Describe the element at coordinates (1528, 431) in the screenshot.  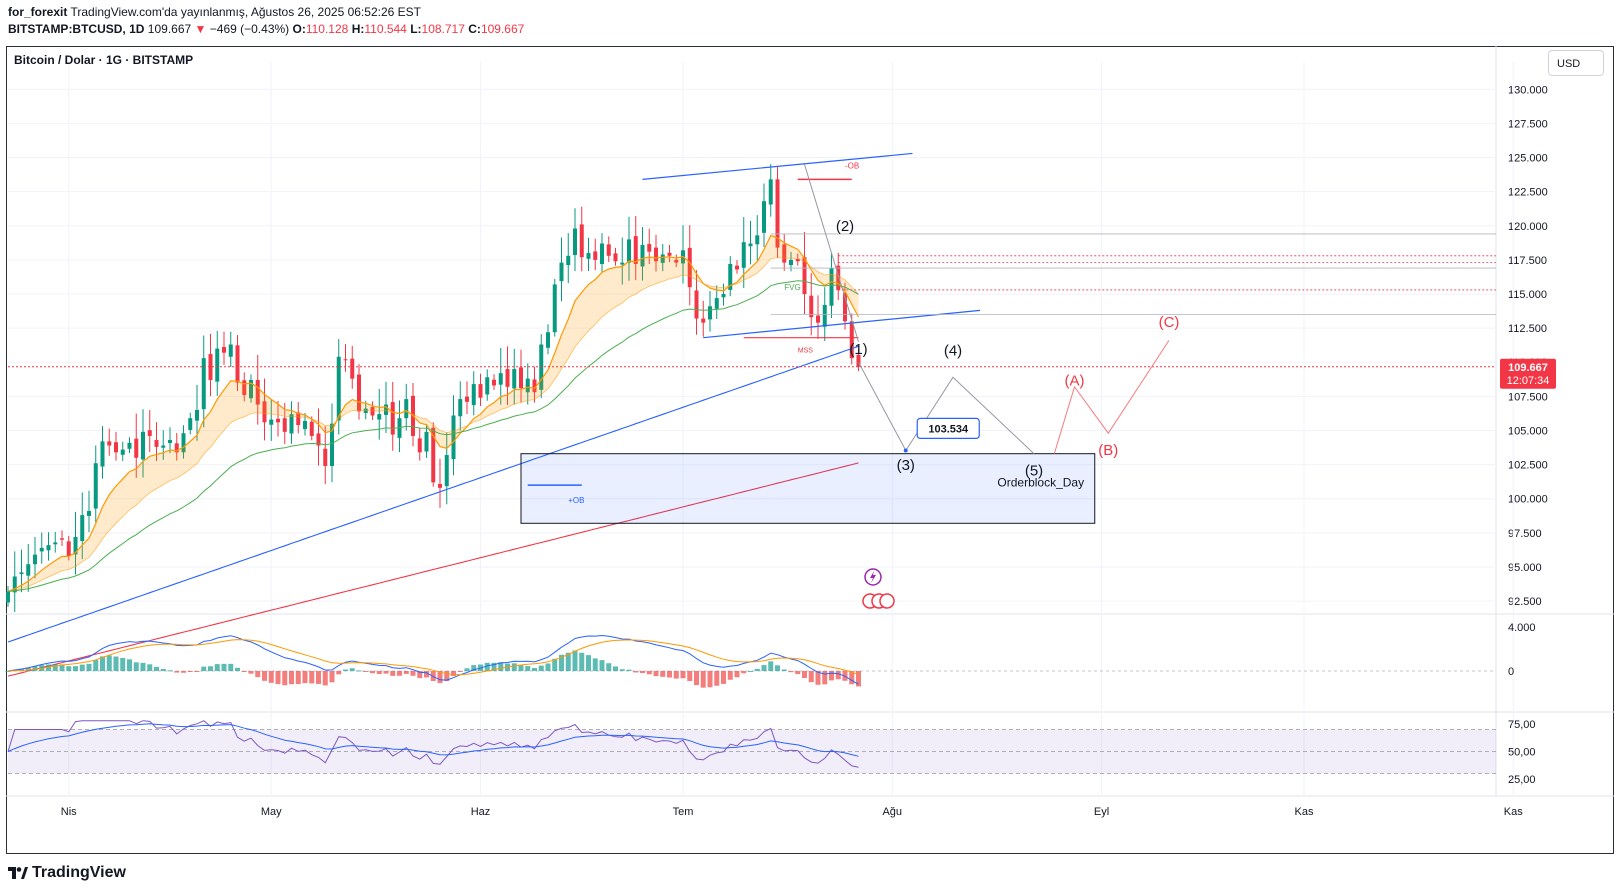
I see `y-tick-label: 105.000` at that location.